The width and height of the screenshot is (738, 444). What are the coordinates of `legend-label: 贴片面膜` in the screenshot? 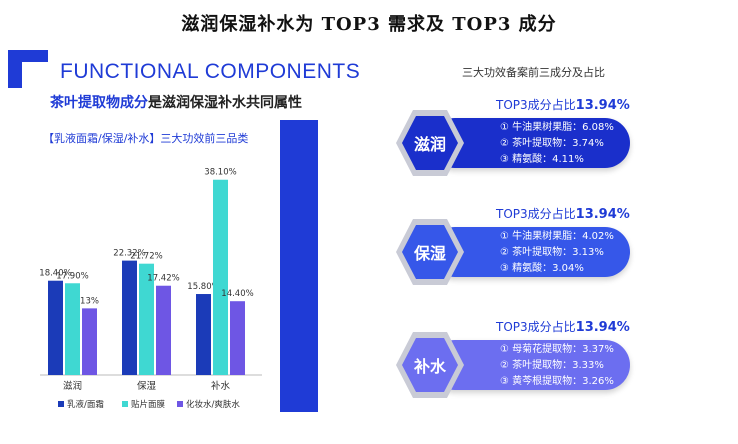 It's located at (148, 404).